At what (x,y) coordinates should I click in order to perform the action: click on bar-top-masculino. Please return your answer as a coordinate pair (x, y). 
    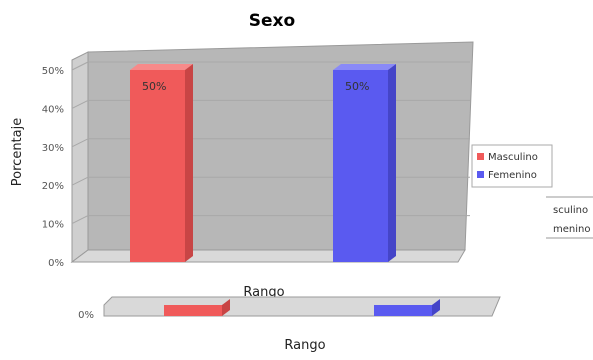
    Looking at the image, I should click on (161, 67).